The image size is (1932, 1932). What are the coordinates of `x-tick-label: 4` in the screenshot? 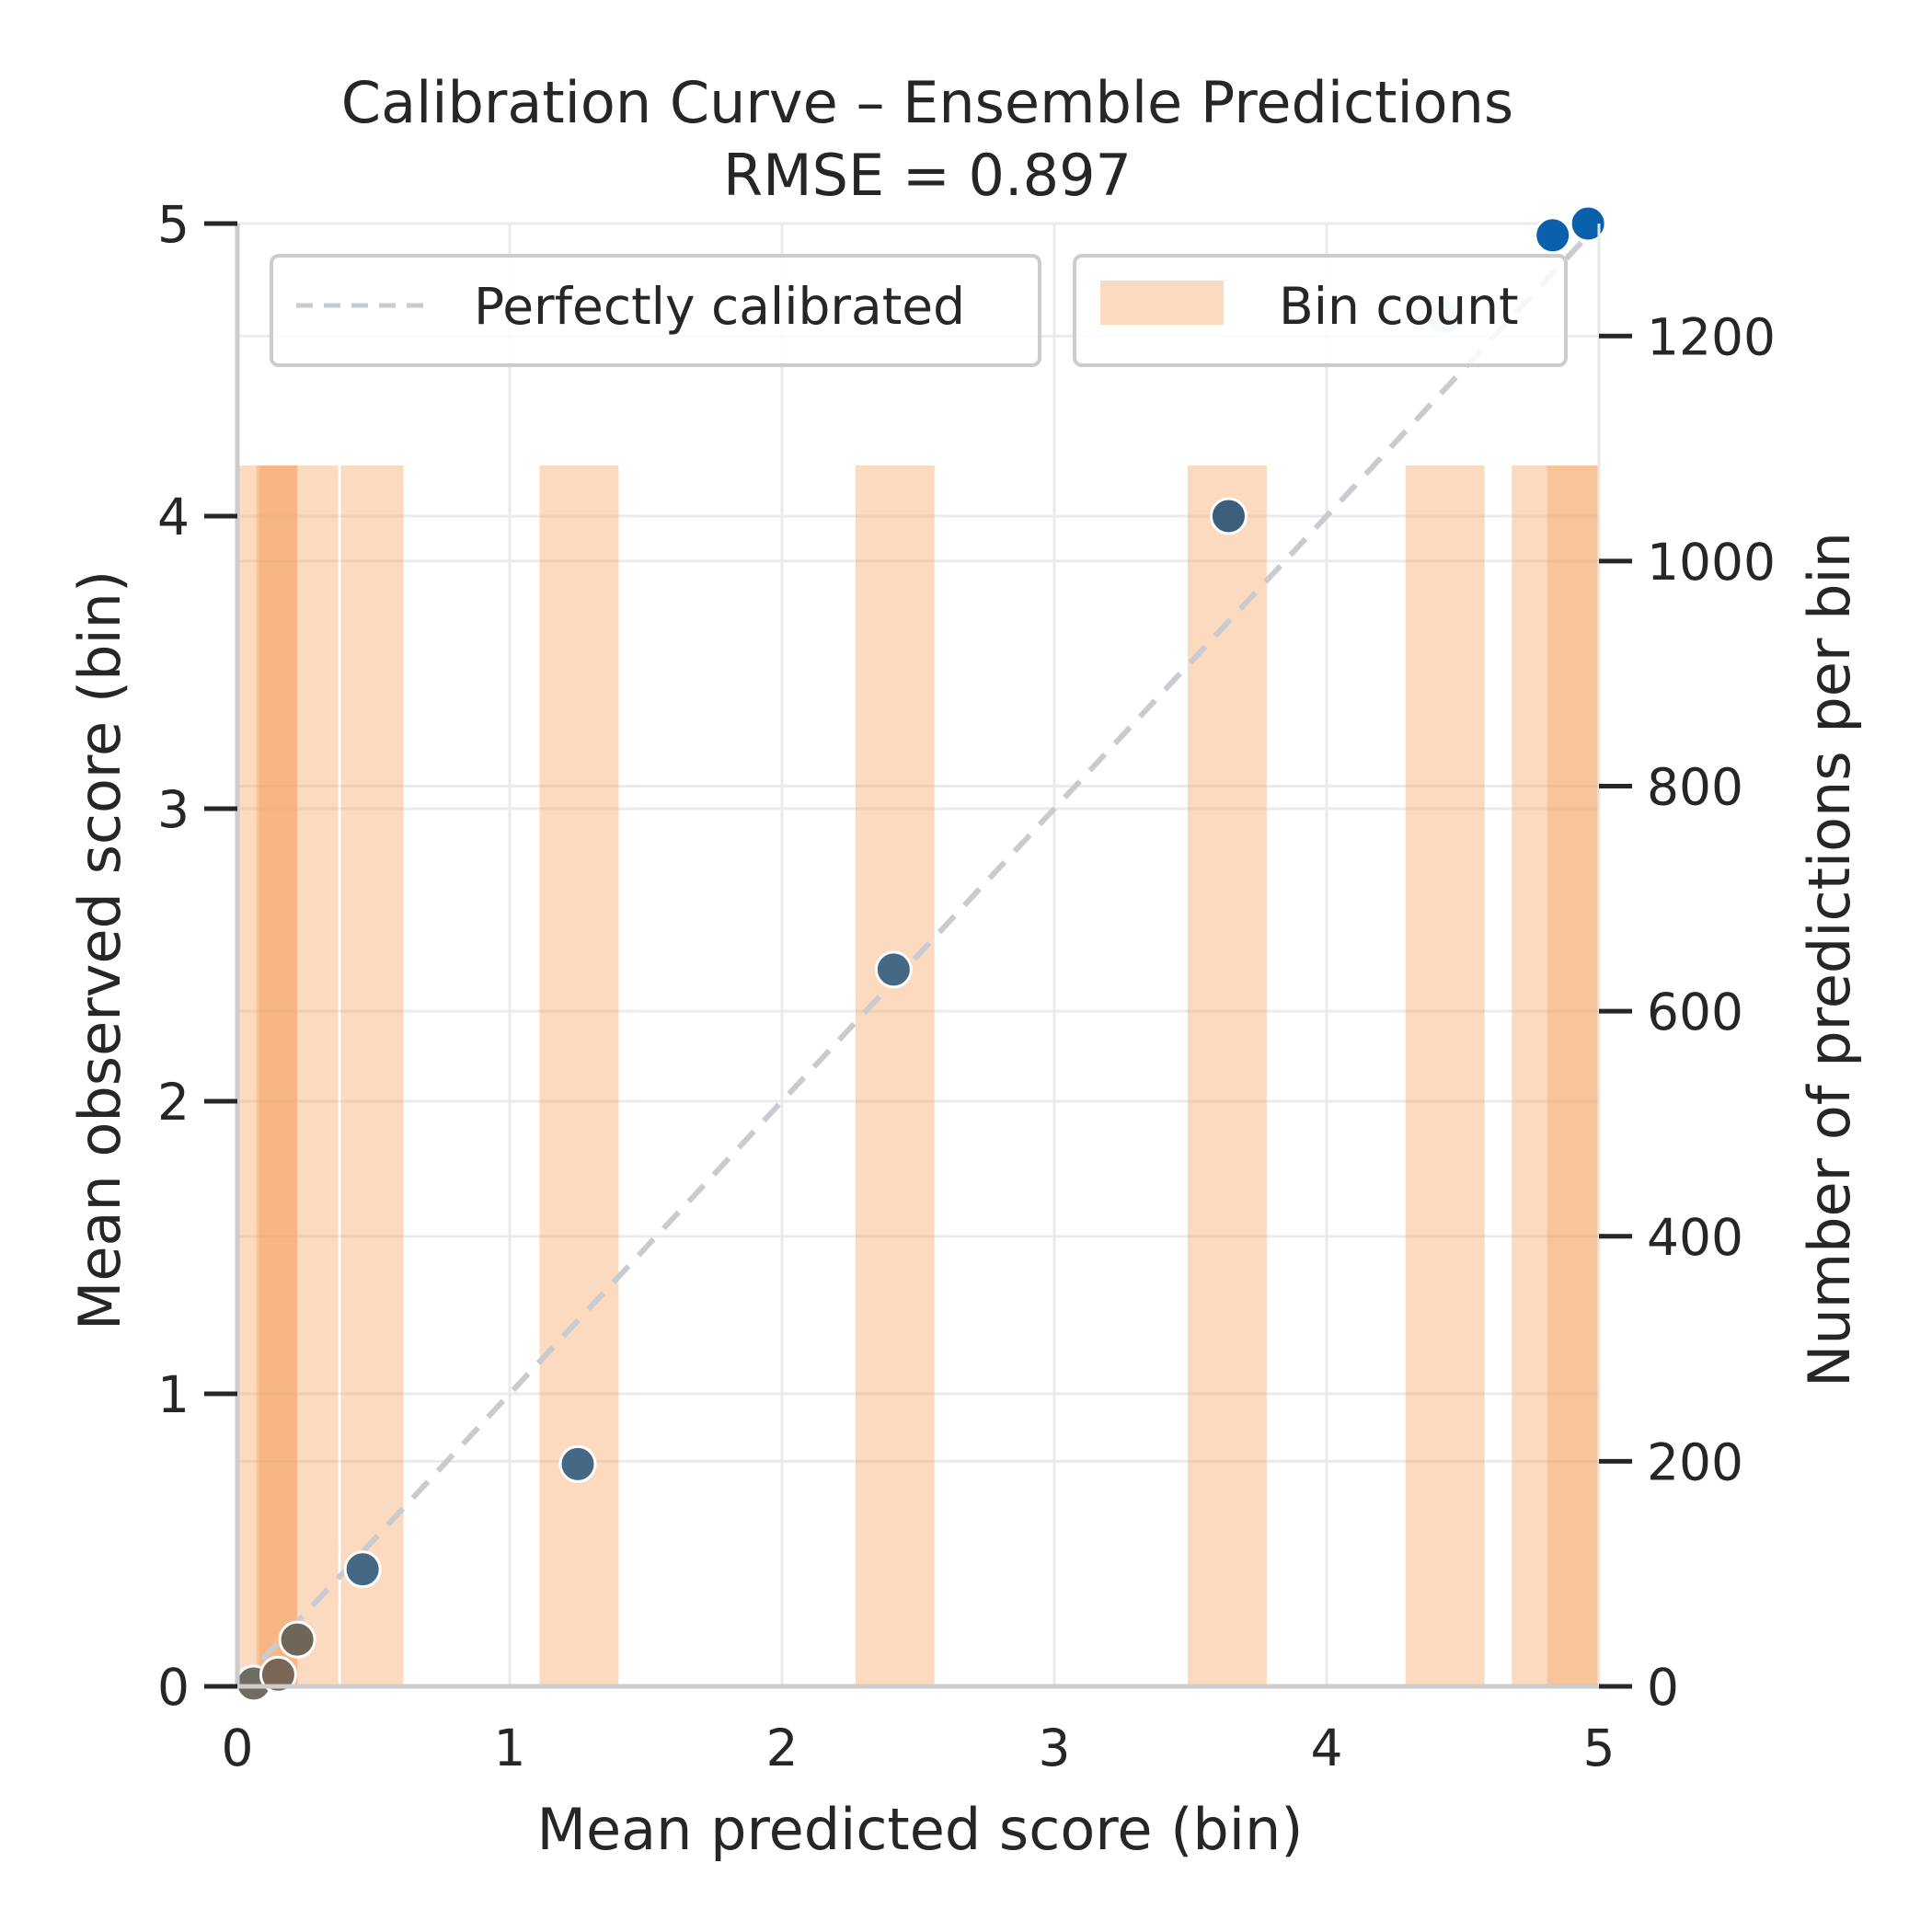 It's located at (1327, 1748).